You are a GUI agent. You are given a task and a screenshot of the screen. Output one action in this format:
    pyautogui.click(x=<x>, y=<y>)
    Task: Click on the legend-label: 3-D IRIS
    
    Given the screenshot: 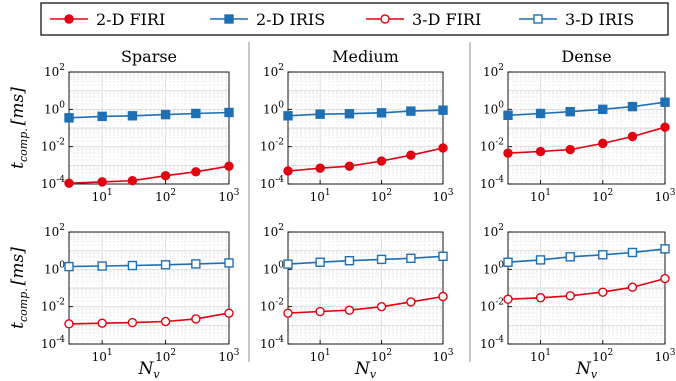 What is the action you would take?
    pyautogui.click(x=599, y=19)
    